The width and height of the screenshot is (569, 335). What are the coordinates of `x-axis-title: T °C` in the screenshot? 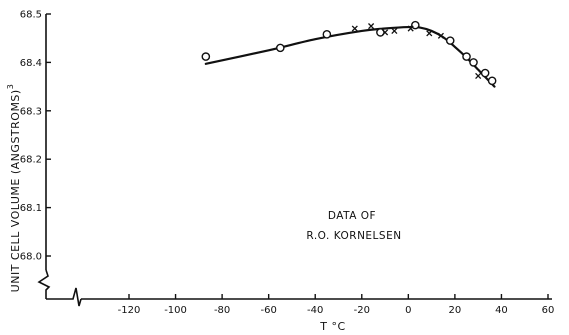 It's located at (332, 326).